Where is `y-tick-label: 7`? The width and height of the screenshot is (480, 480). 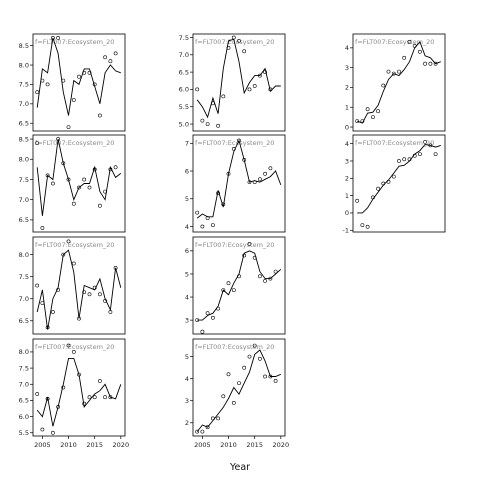 y-tick-label: 7 is located at coordinates (187, 144).